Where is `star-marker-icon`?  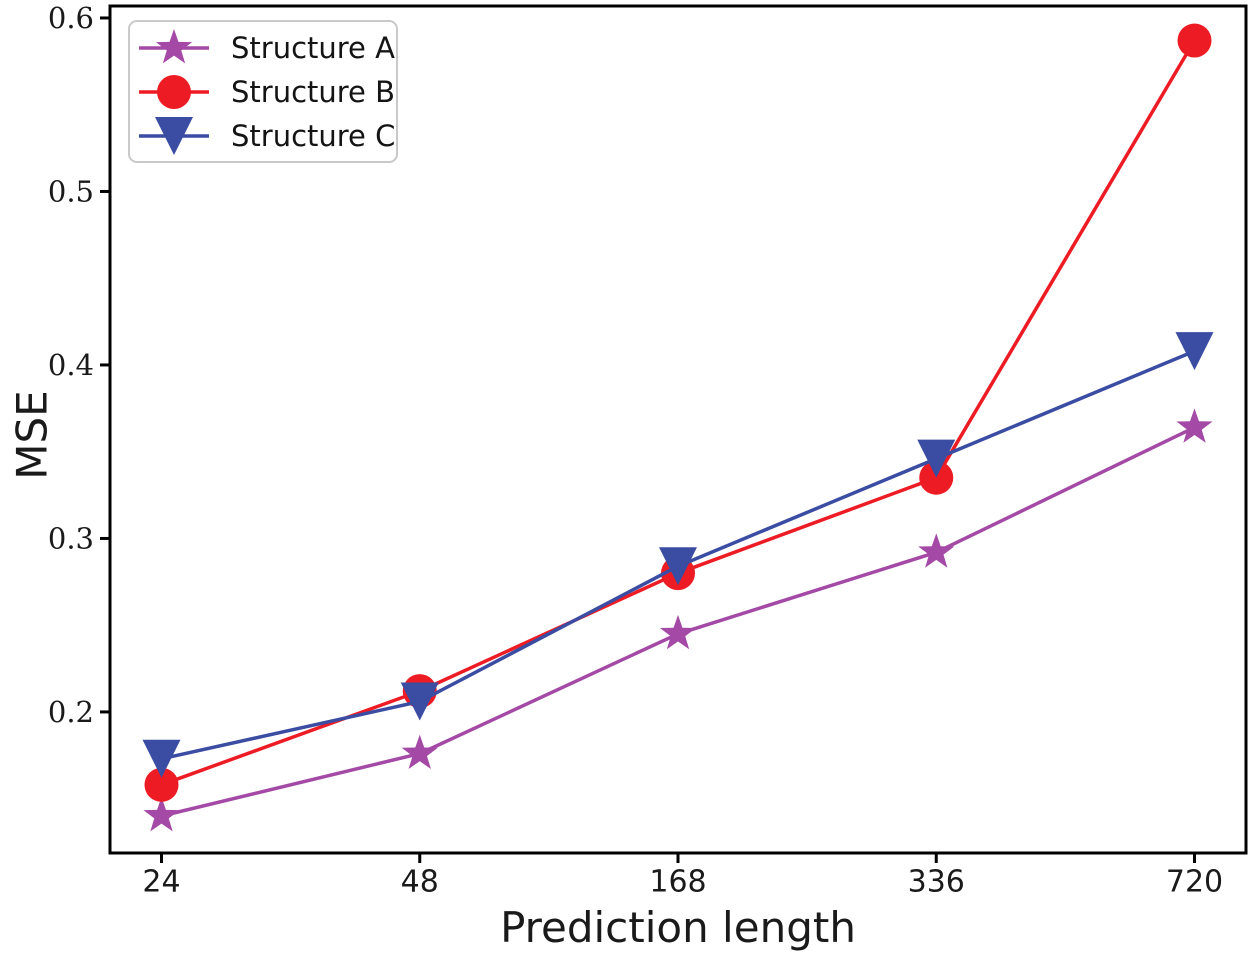
star-marker-icon is located at coordinates (174, 46).